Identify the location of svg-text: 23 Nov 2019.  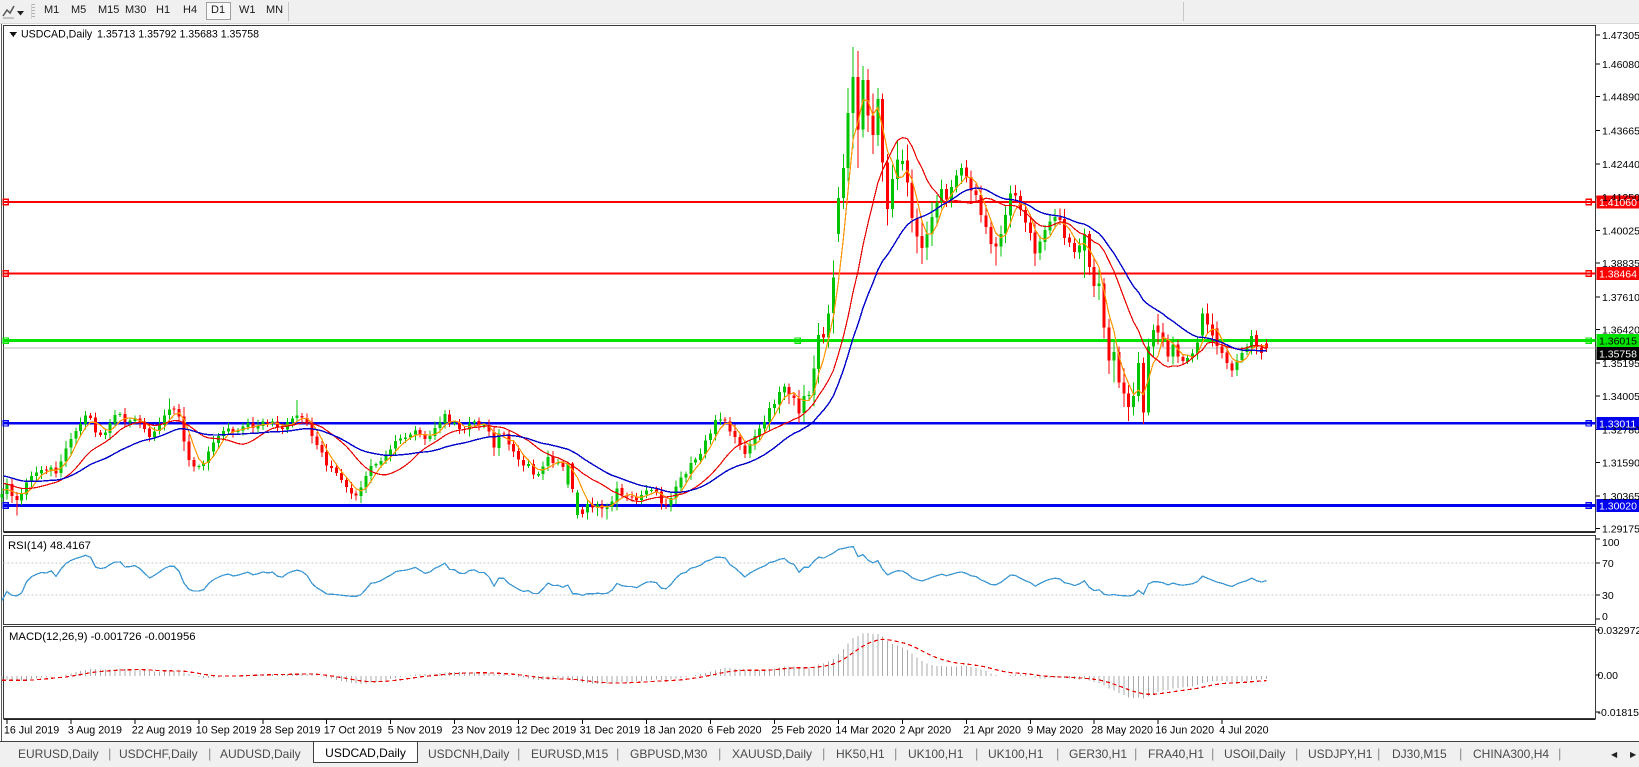
(482, 731).